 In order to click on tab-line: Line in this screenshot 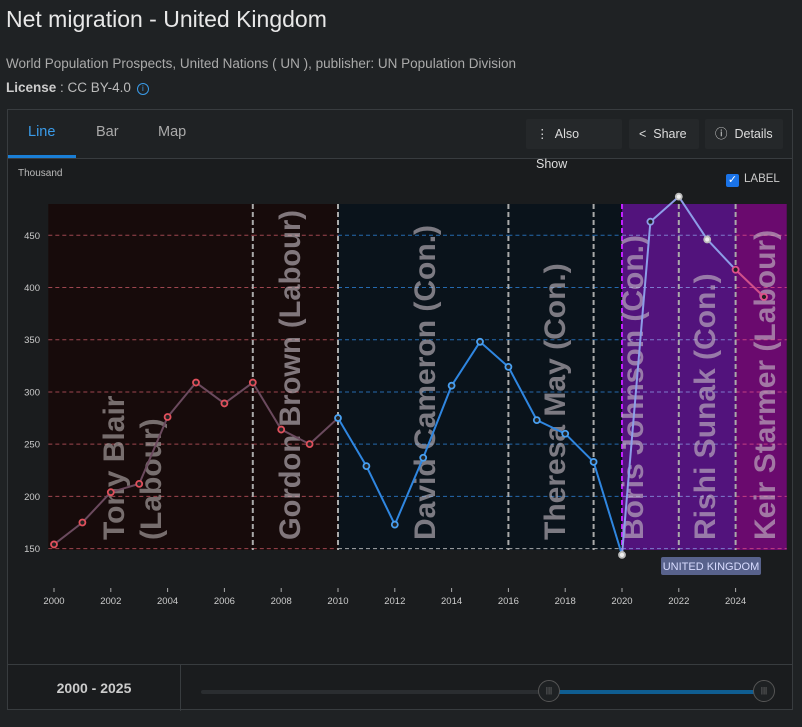, I will do `click(42, 132)`.